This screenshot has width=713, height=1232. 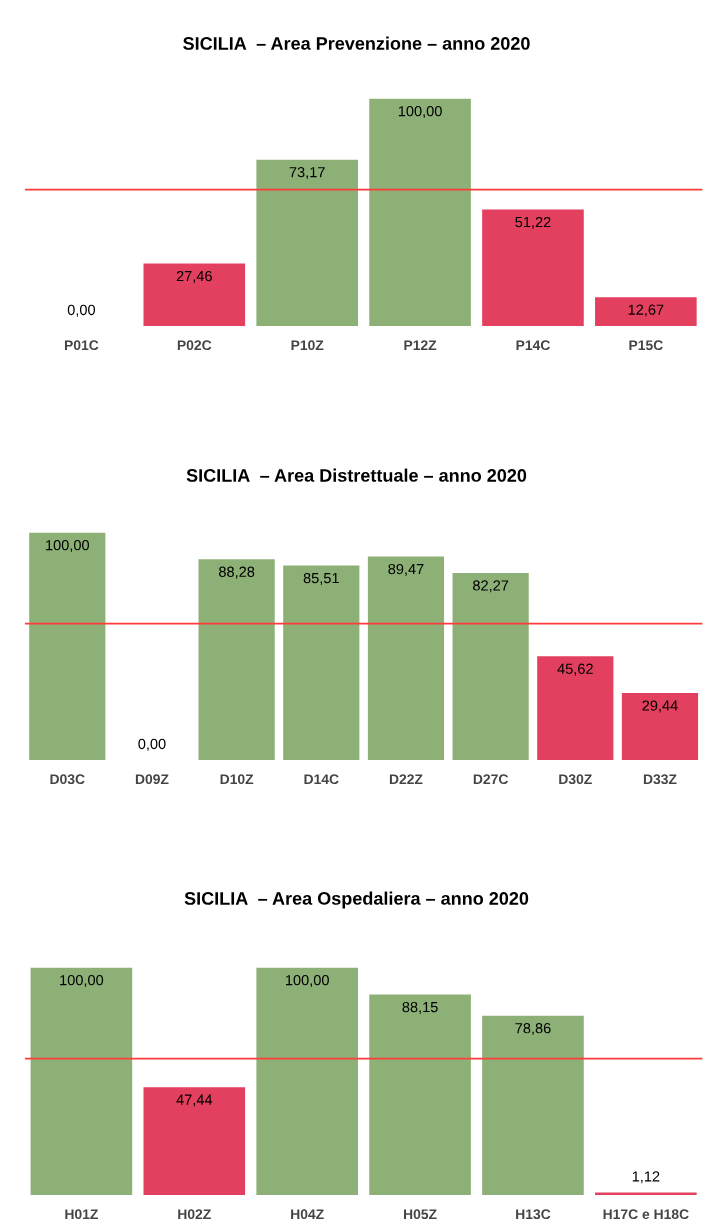 What do you see at coordinates (406, 779) in the screenshot?
I see `x-tick-label: D22Z` at bounding box center [406, 779].